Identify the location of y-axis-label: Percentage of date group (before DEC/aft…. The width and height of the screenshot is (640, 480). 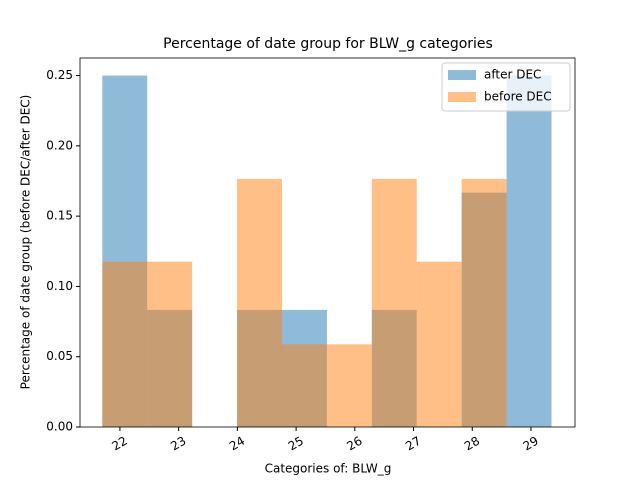
(26, 242).